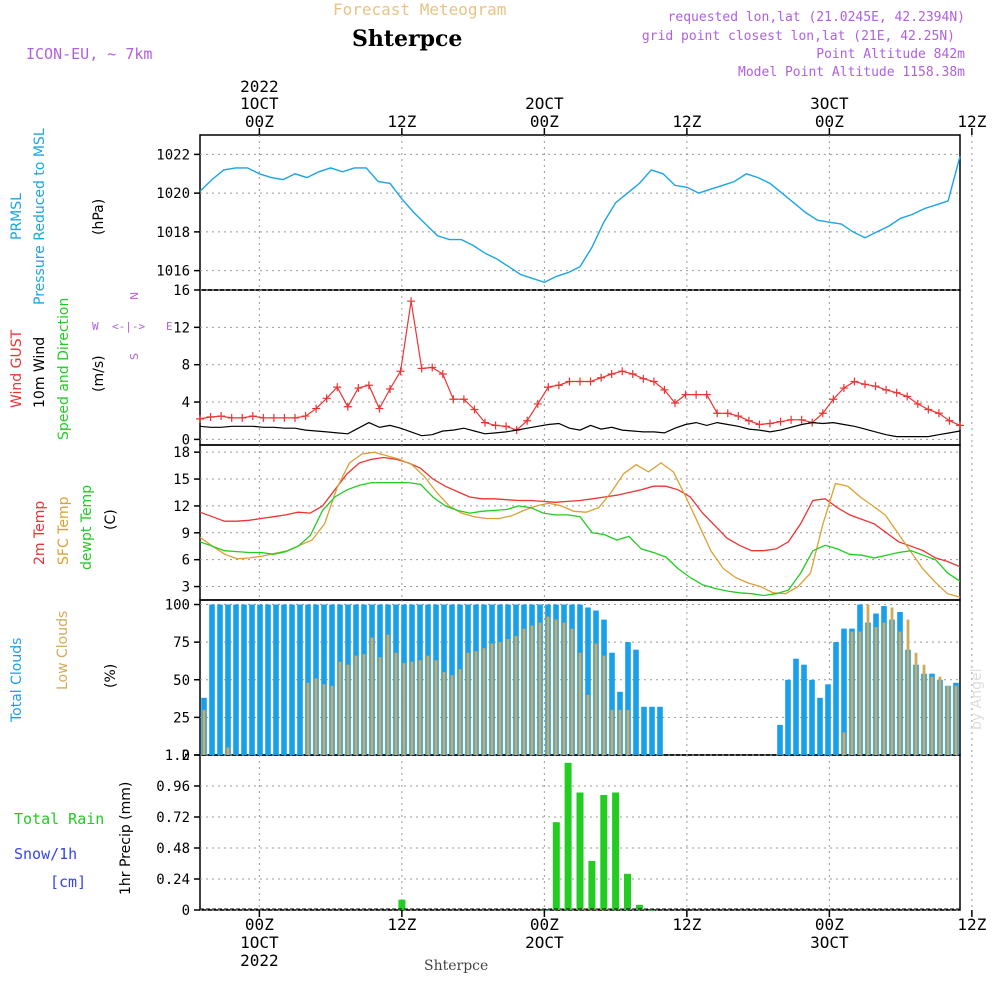 This screenshot has width=1000, height=1000. I want to click on app-title: Forecast Meteogram, so click(420, 9).